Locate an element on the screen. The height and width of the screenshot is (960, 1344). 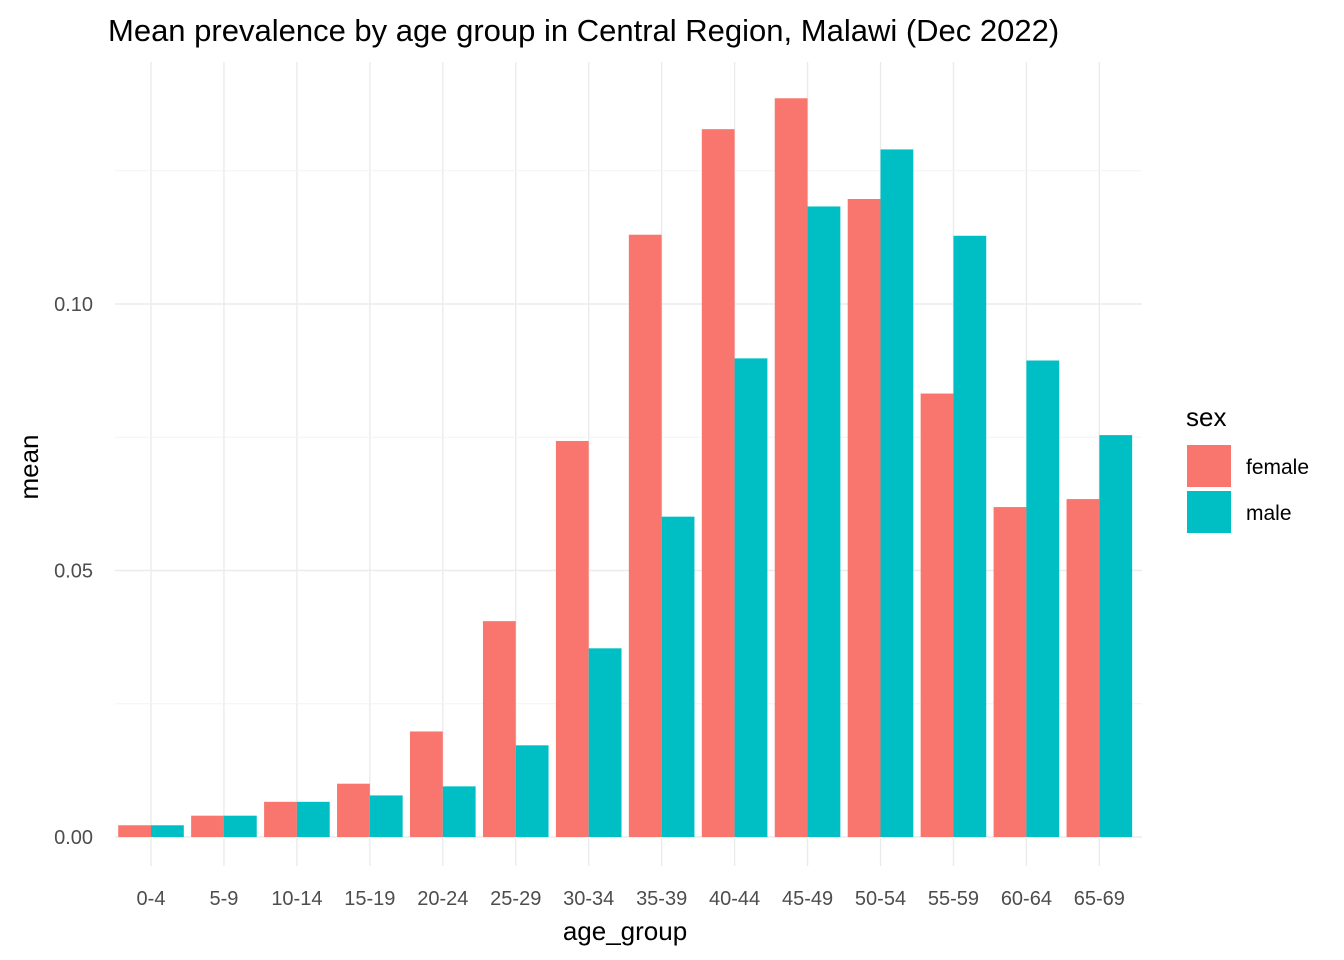
legend: sex female male is located at coordinates (1247, 467).